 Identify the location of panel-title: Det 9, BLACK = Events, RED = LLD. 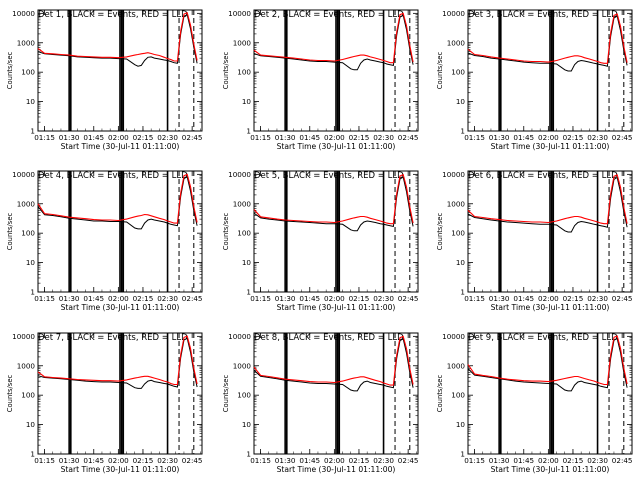
(543, 338).